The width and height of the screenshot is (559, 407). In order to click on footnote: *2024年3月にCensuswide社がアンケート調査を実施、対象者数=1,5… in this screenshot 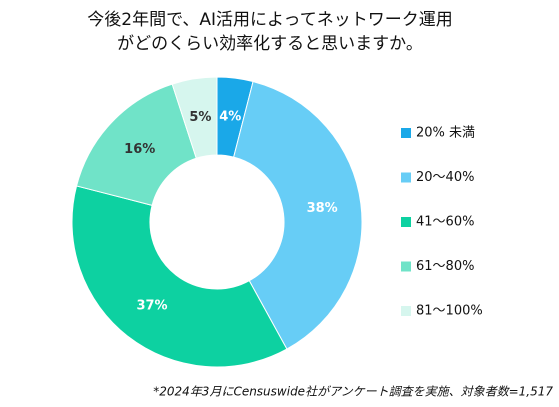, I will do `click(353, 392)`.